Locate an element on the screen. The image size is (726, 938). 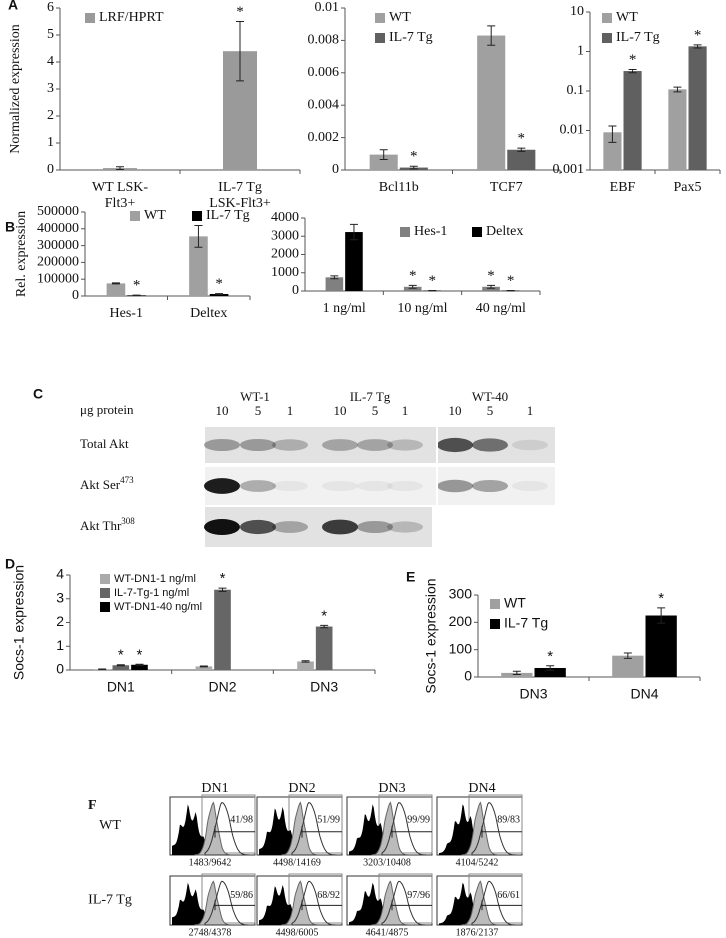
x-tick-label: 1 ng/ml is located at coordinates (344, 308).